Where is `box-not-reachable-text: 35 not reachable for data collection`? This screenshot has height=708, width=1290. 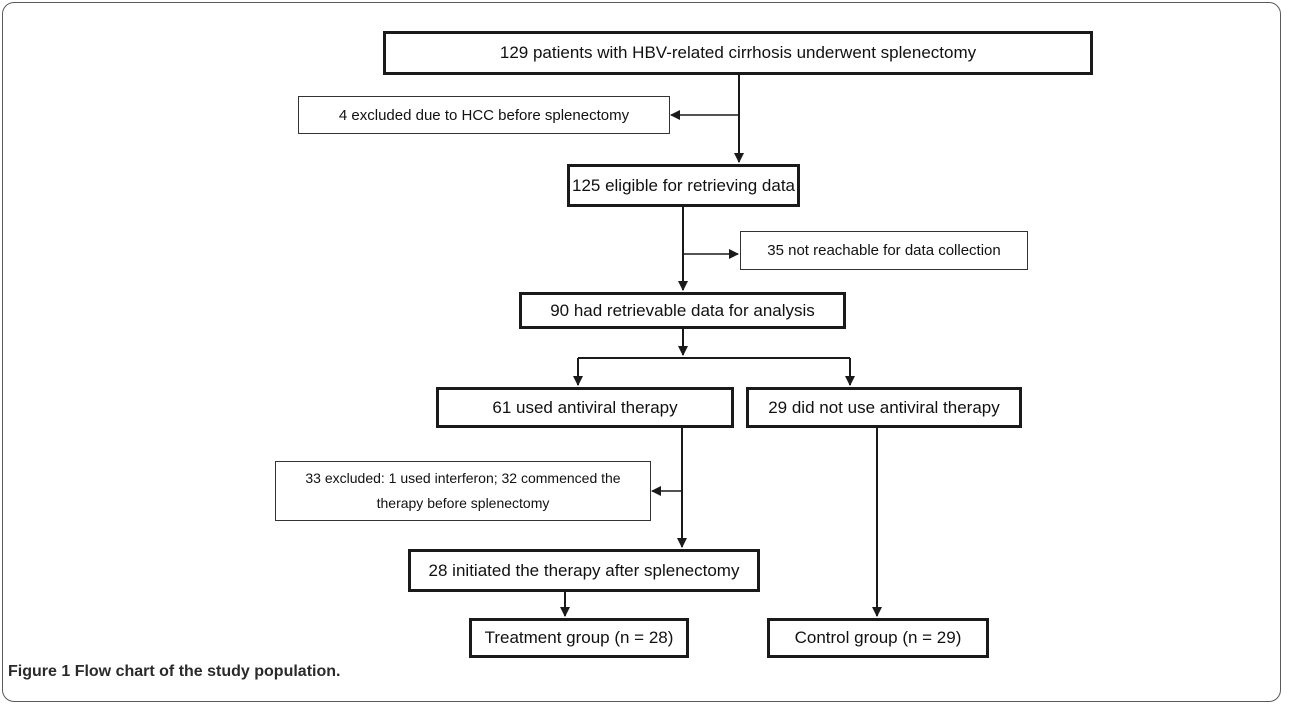
box-not-reachable-text: 35 not reachable for data collection is located at coordinates (884, 250).